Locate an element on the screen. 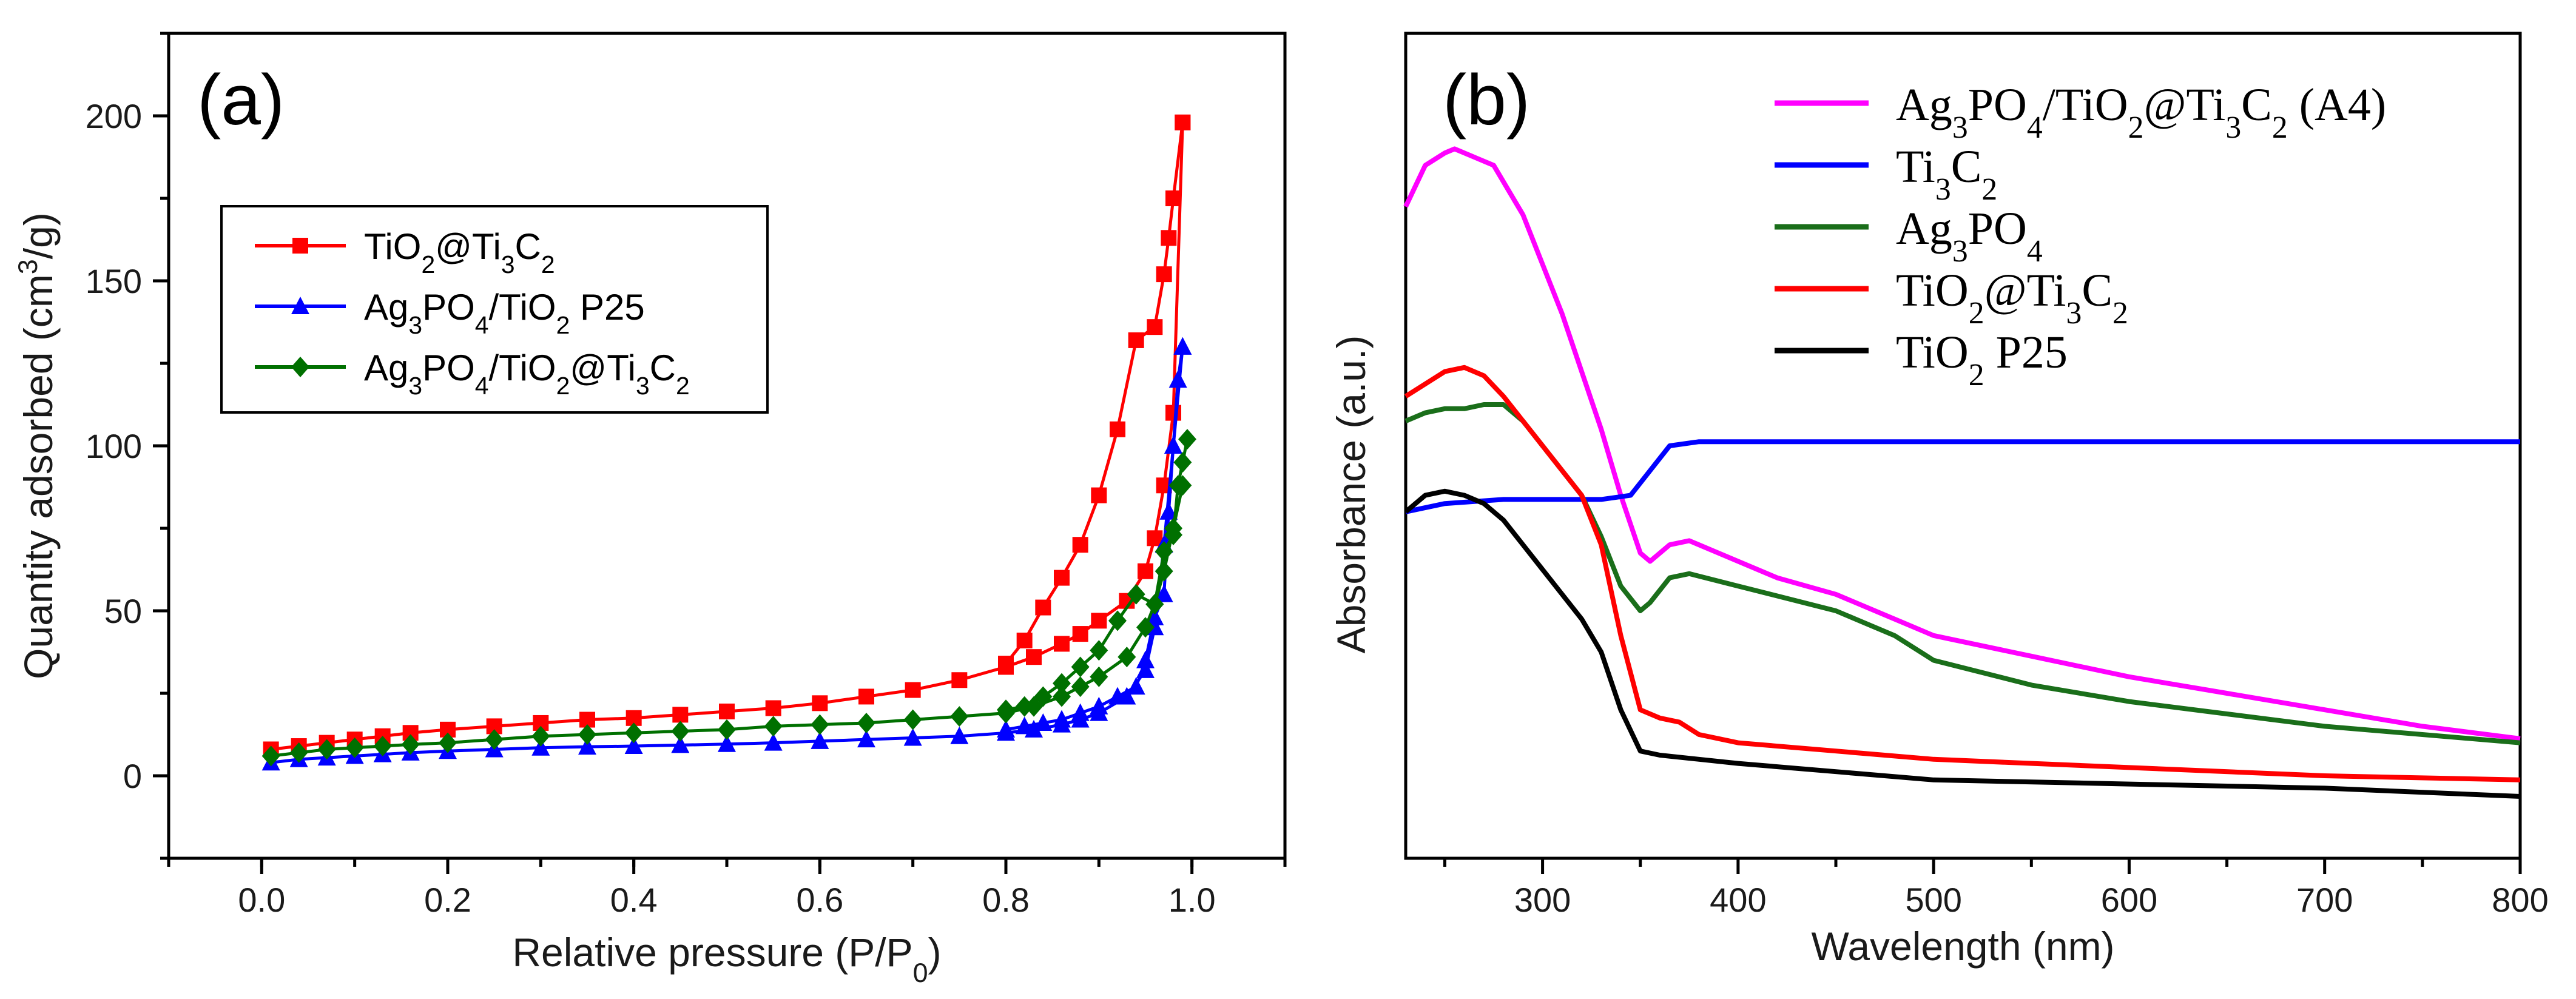 The width and height of the screenshot is (2576, 999). series-line-Ag3PO4 is located at coordinates (1962, 573).